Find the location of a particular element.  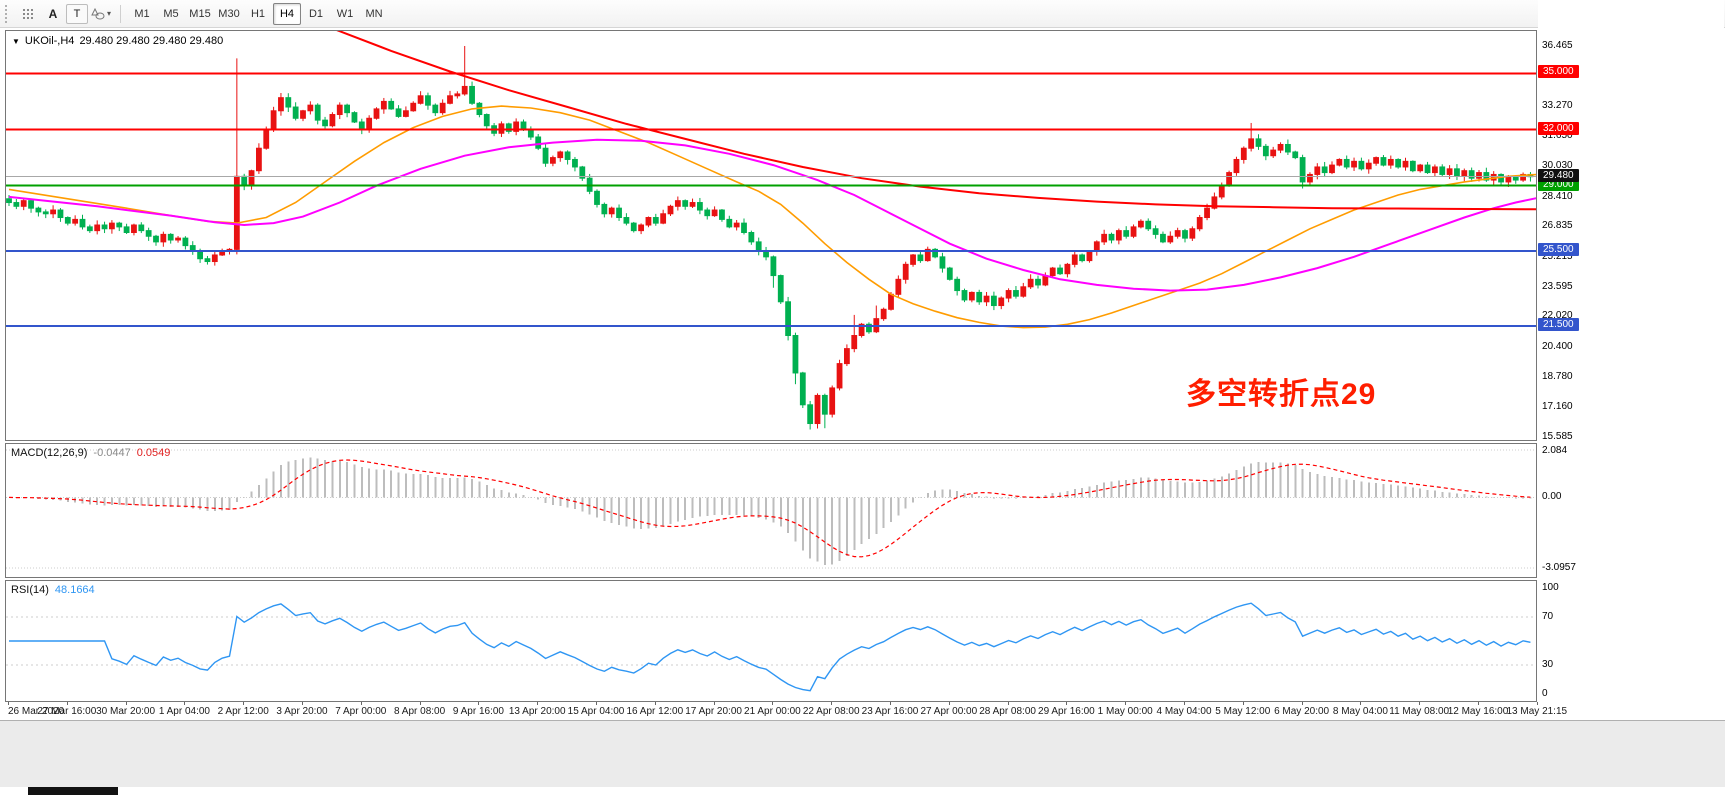

chart-title: ▼ UKOil-,H4 29.480 29.480 29.480 29.480 is located at coordinates (117, 41).